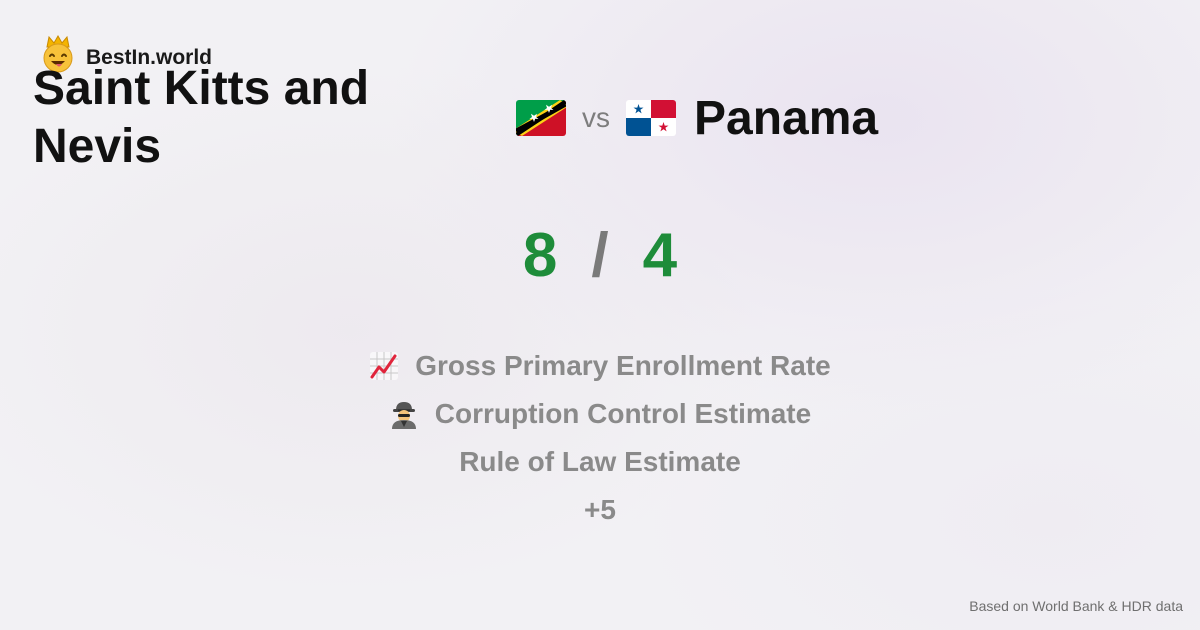  Describe the element at coordinates (201, 117) in the screenshot. I see `left-country-name: Saint Kitts and Nevis` at that location.